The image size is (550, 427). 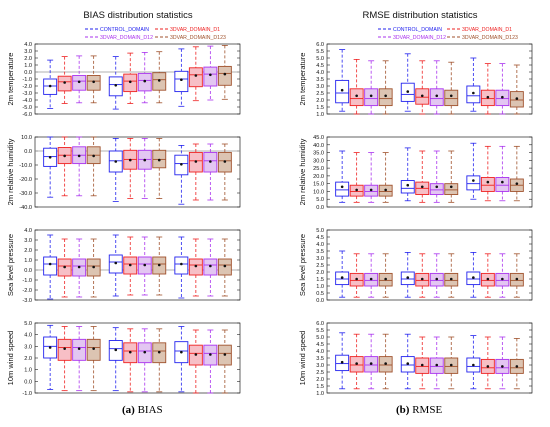 I want to click on y-tick-label: 3.5, so click(x=320, y=359).